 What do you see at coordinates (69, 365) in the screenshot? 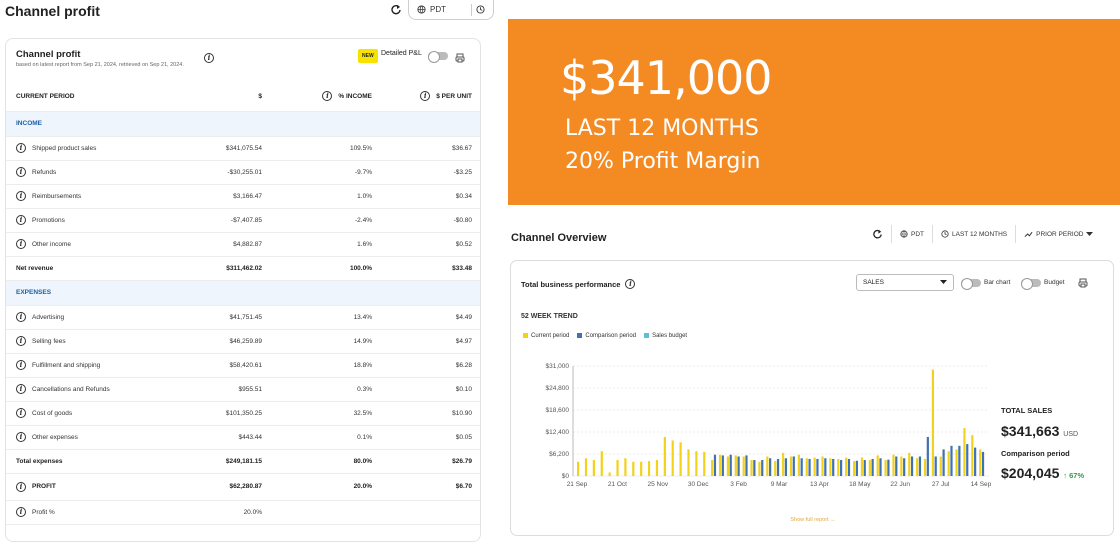
I see `row-label-cell: i Fulfillment and shipping` at bounding box center [69, 365].